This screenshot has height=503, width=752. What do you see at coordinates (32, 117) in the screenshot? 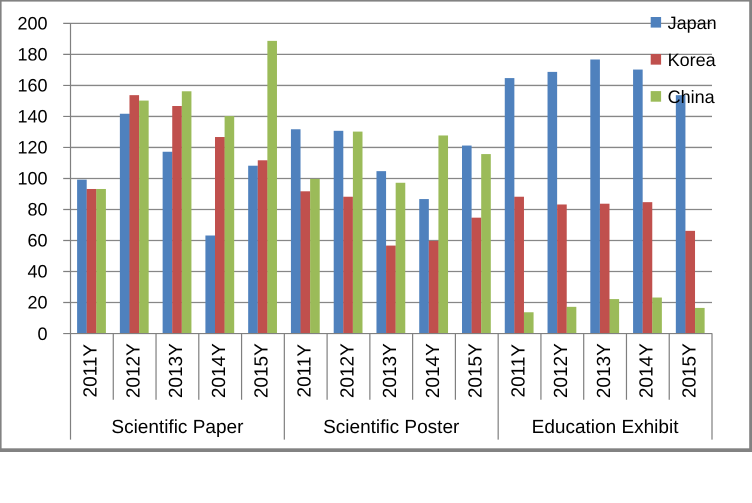
I see `svg-text: 140` at bounding box center [32, 117].